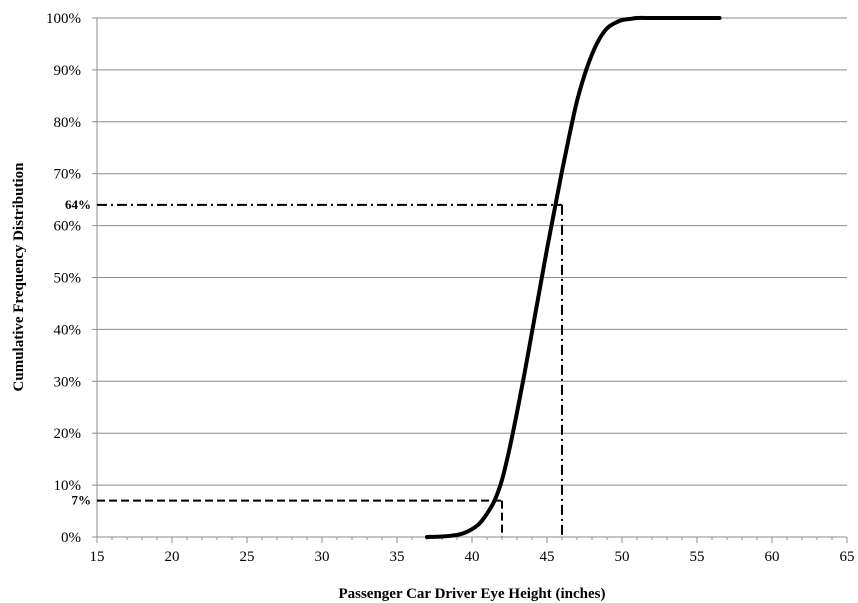 Image resolution: width=858 pixels, height=603 pixels. I want to click on x-tick-label-10: 65, so click(847, 557).